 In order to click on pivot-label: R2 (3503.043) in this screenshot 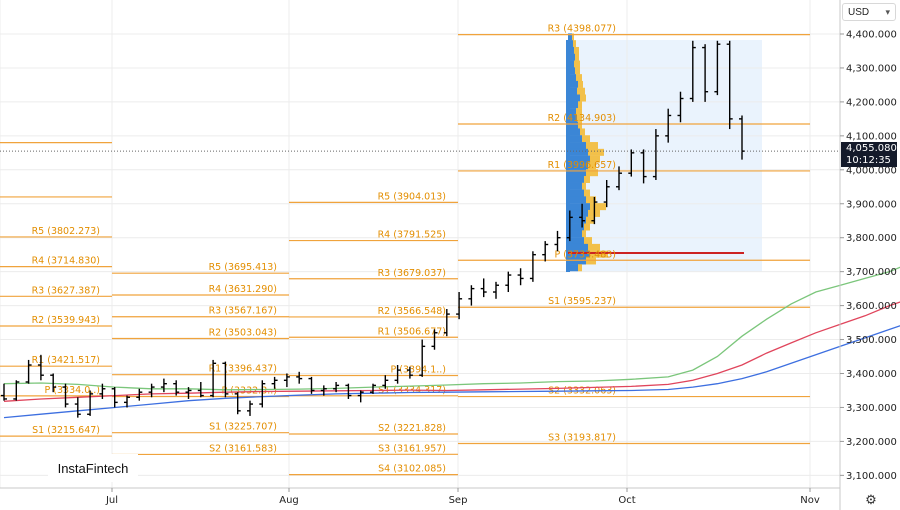, I will do `click(243, 333)`.